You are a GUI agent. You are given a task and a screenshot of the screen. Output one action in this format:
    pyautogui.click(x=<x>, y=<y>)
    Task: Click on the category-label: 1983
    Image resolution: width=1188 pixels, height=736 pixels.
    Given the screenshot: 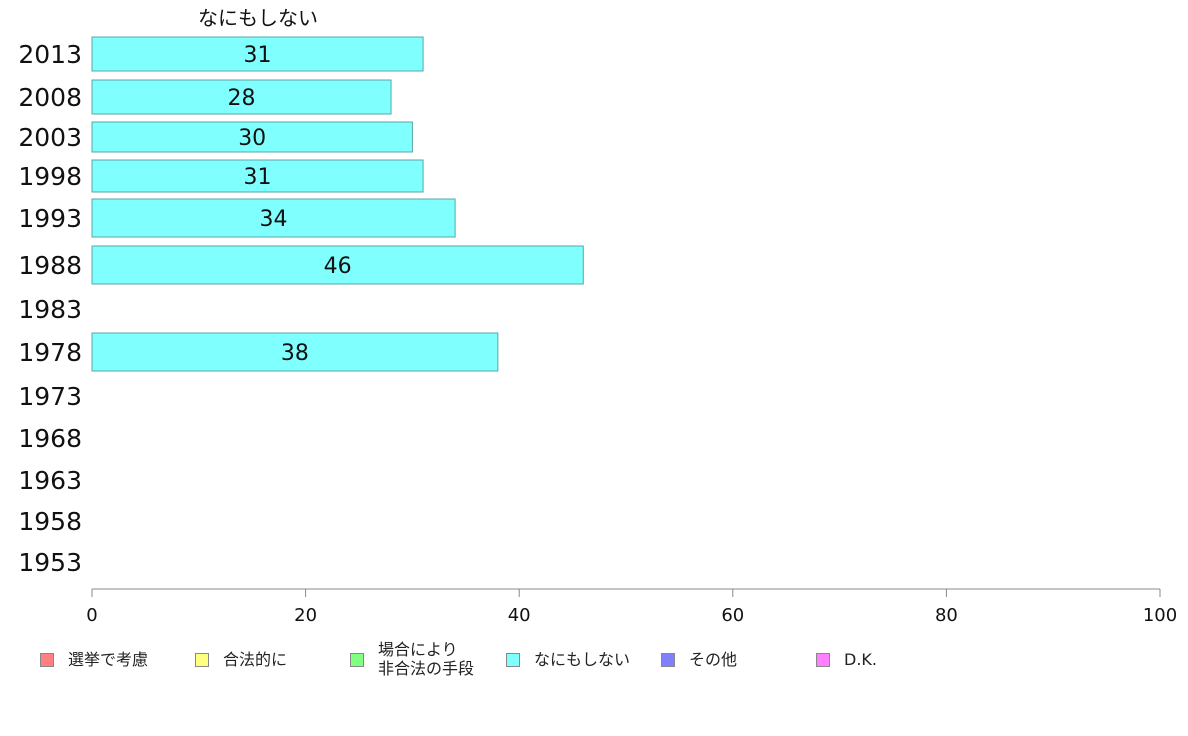 What is the action you would take?
    pyautogui.click(x=50, y=309)
    